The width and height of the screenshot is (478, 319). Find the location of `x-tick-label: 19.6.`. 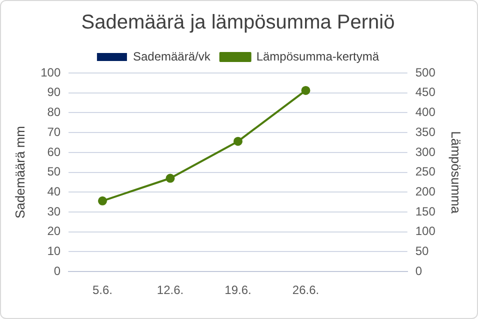

x-tick-label: 19.6. is located at coordinates (238, 290).